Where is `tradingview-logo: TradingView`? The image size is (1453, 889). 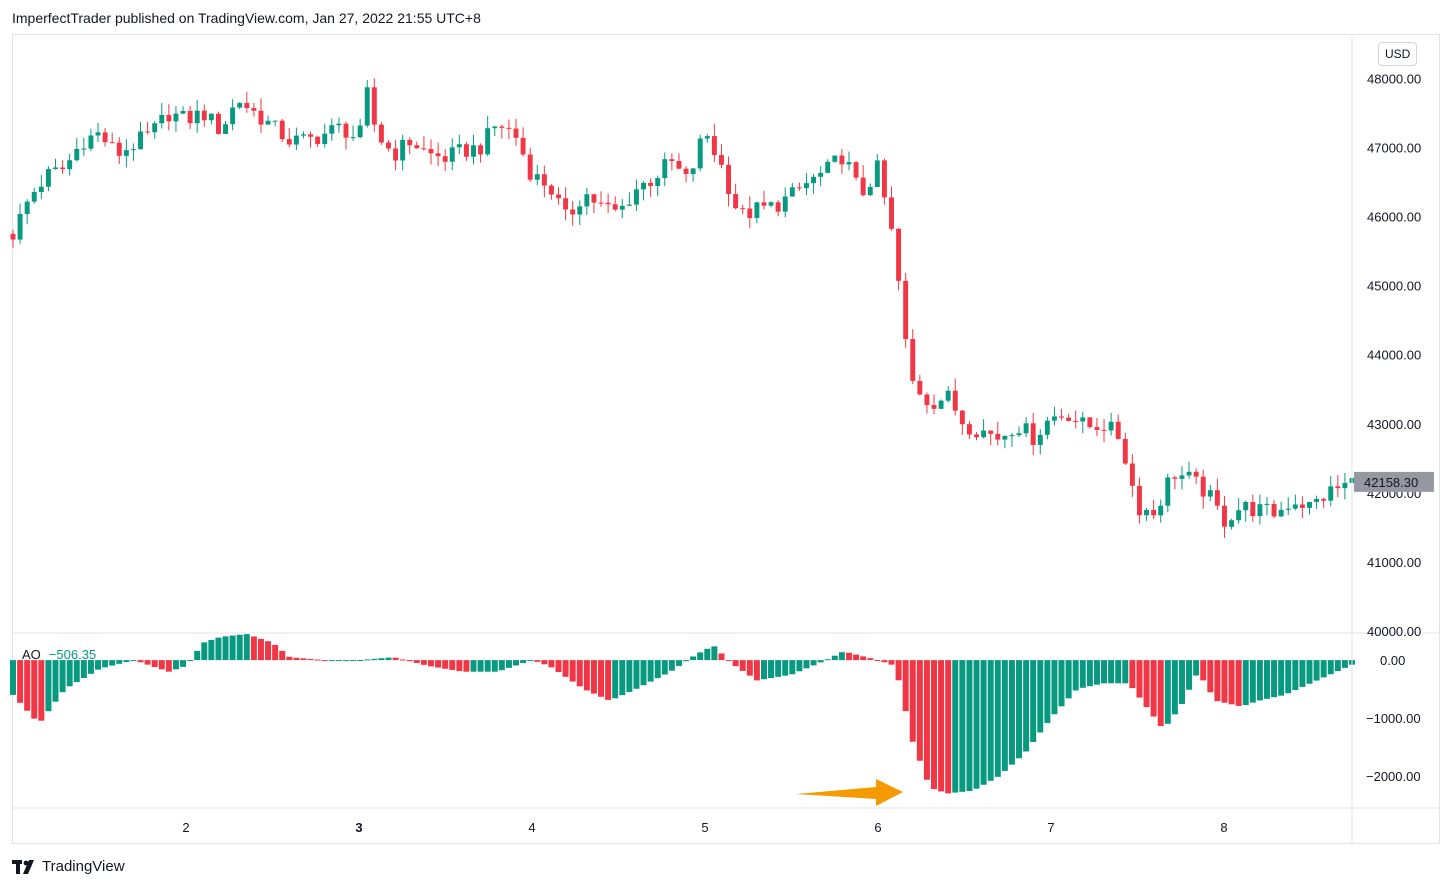 tradingview-logo: TradingView is located at coordinates (68, 866).